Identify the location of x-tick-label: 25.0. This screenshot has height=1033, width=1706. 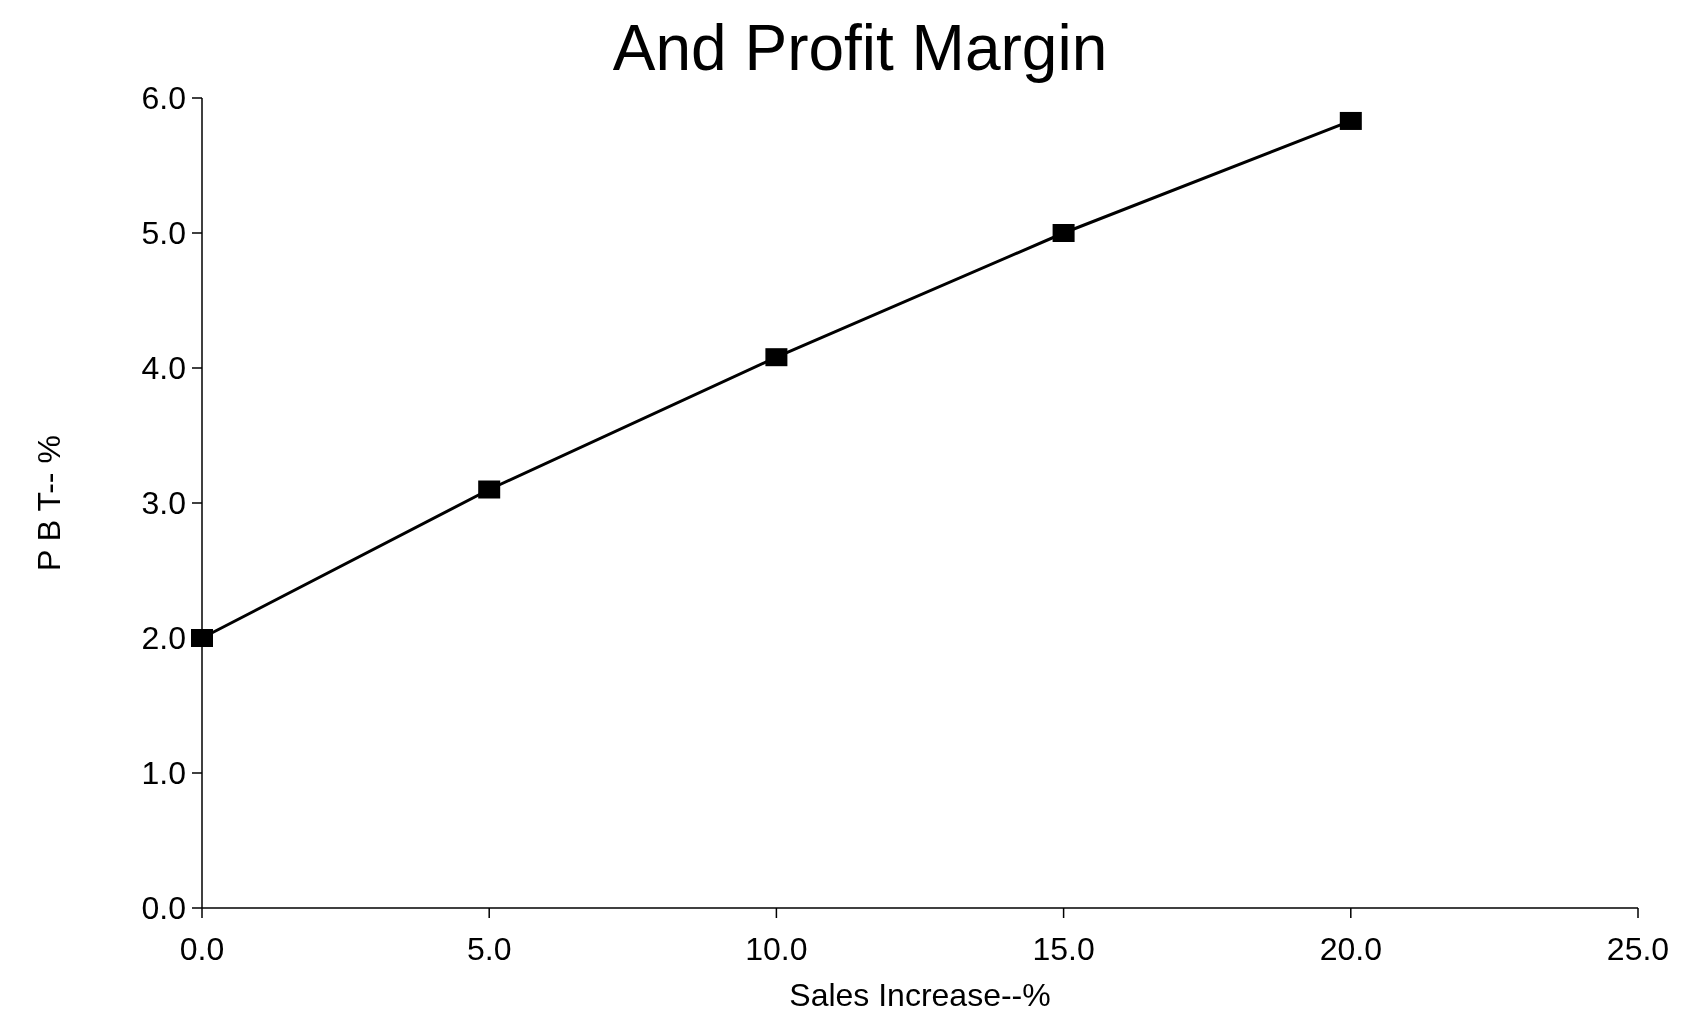
(1638, 949).